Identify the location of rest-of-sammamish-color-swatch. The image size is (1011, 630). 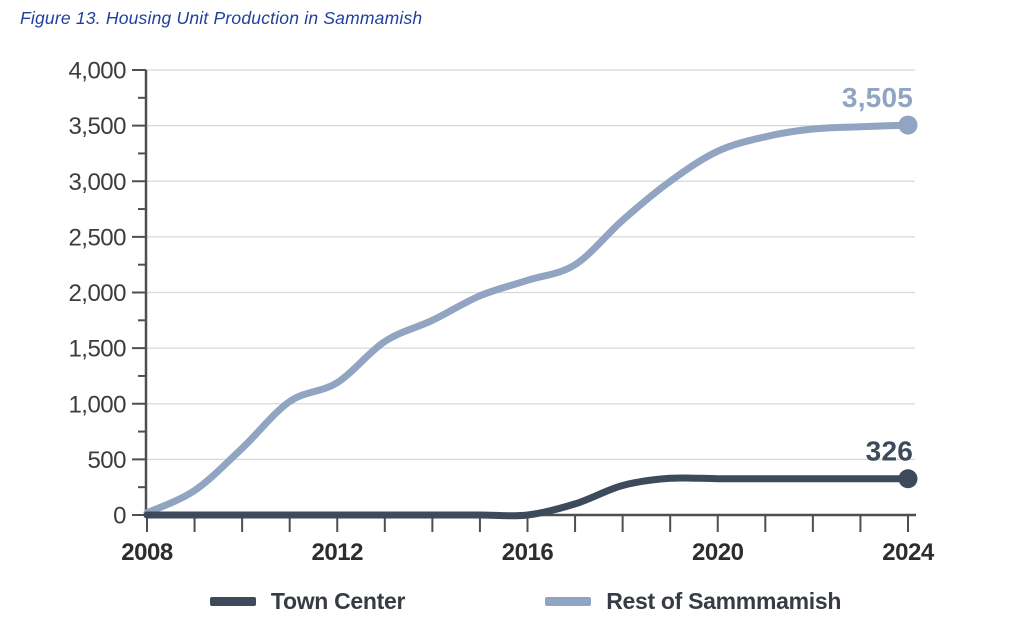
(568, 601).